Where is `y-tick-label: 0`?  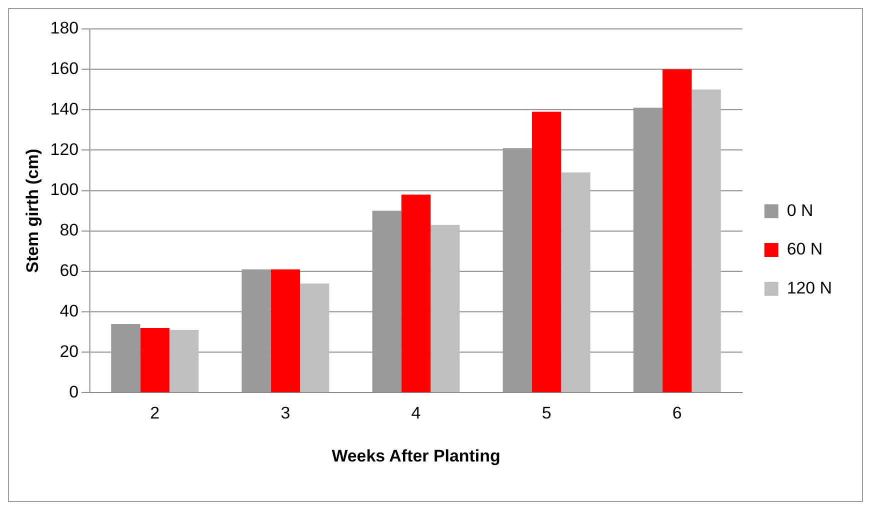 y-tick-label: 0 is located at coordinates (74, 392).